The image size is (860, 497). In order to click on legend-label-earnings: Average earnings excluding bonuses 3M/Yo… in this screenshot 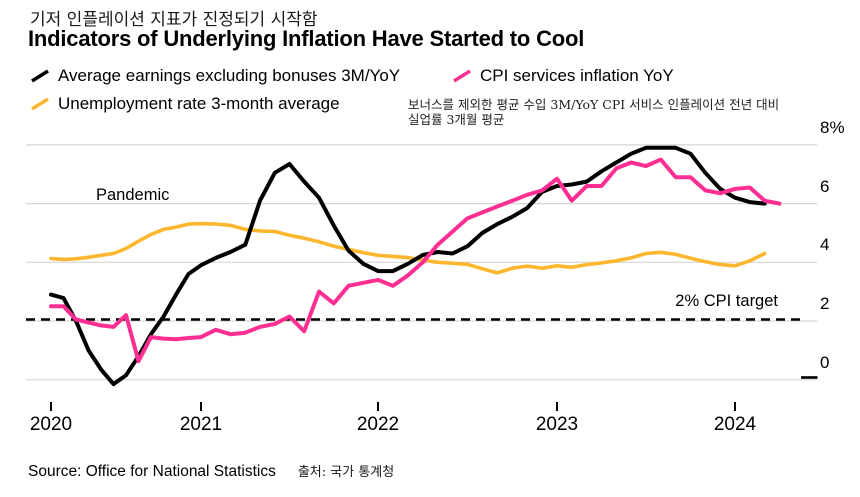, I will do `click(229, 75)`.